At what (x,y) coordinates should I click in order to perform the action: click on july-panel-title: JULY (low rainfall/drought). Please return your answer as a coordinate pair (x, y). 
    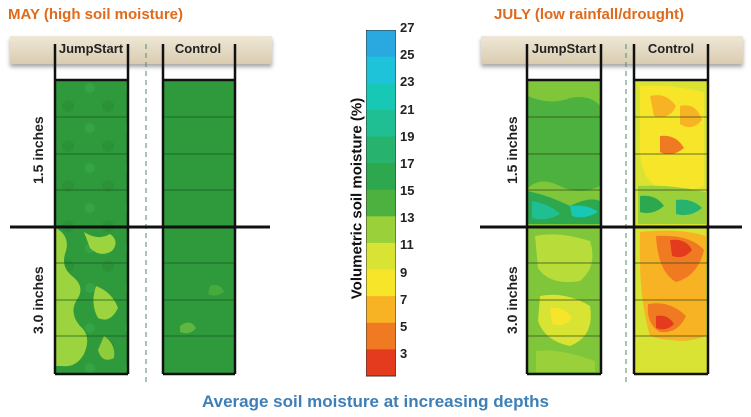
    Looking at the image, I should click on (589, 14).